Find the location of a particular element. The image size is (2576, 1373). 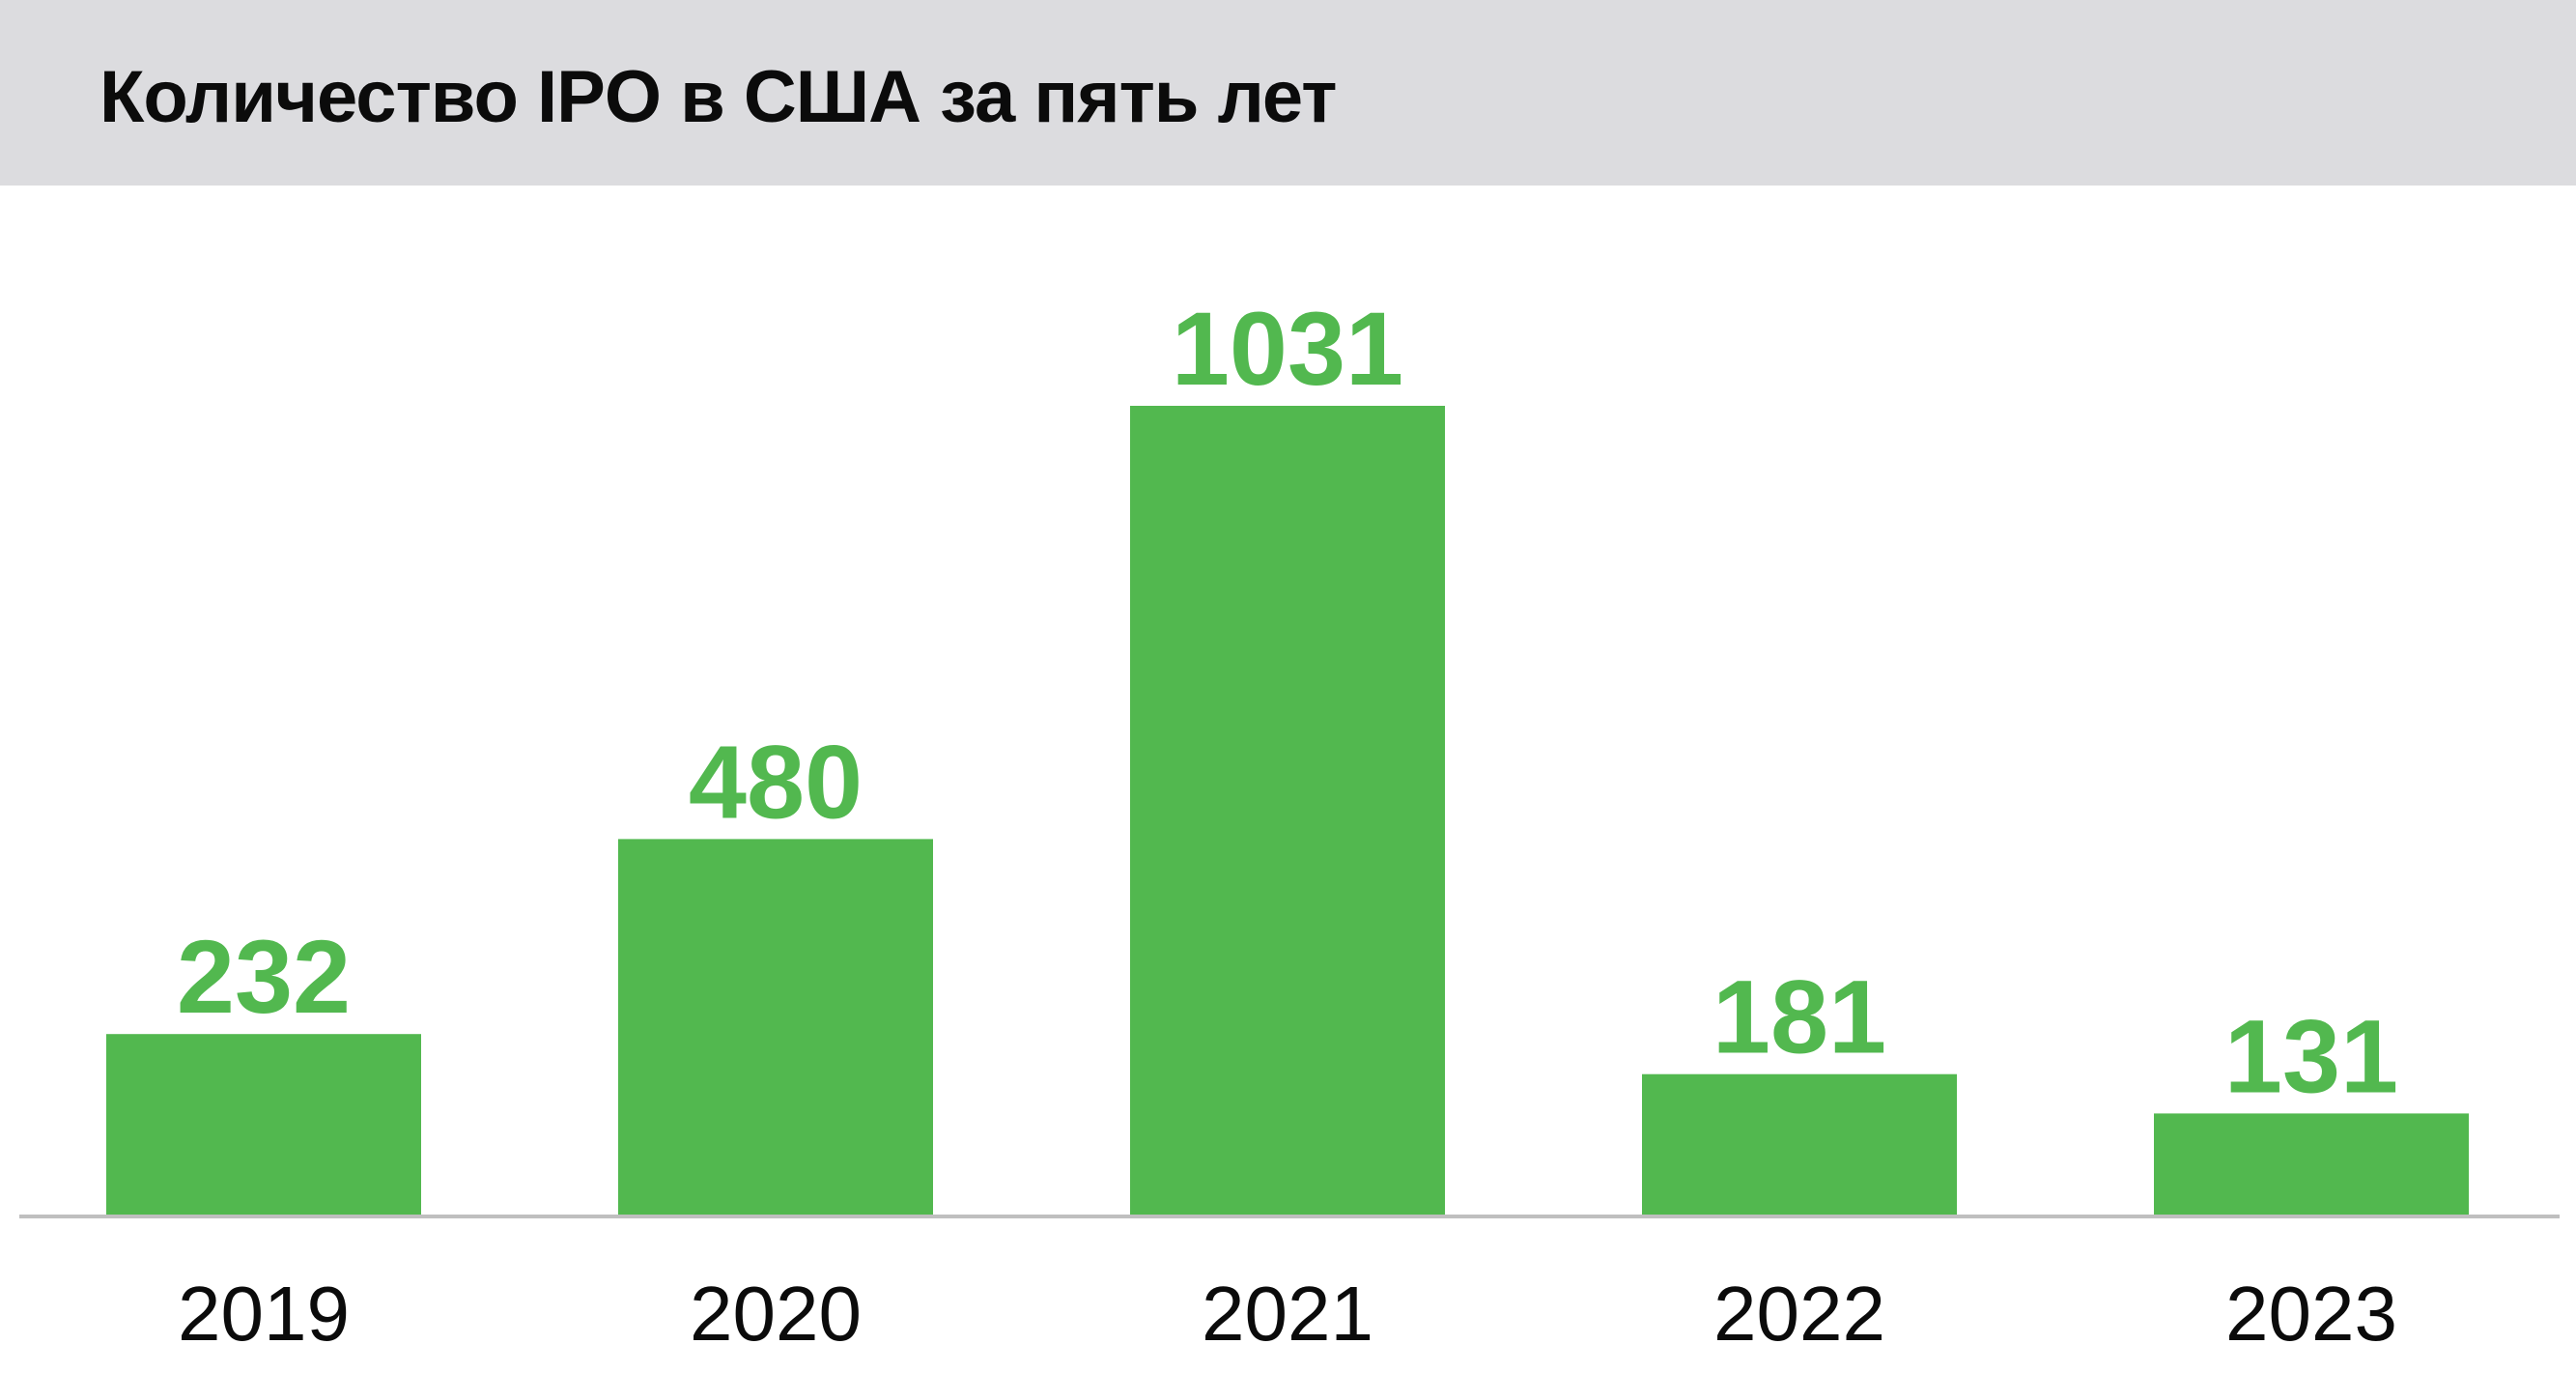

data-label-2023: 131 is located at coordinates (2311, 1055).